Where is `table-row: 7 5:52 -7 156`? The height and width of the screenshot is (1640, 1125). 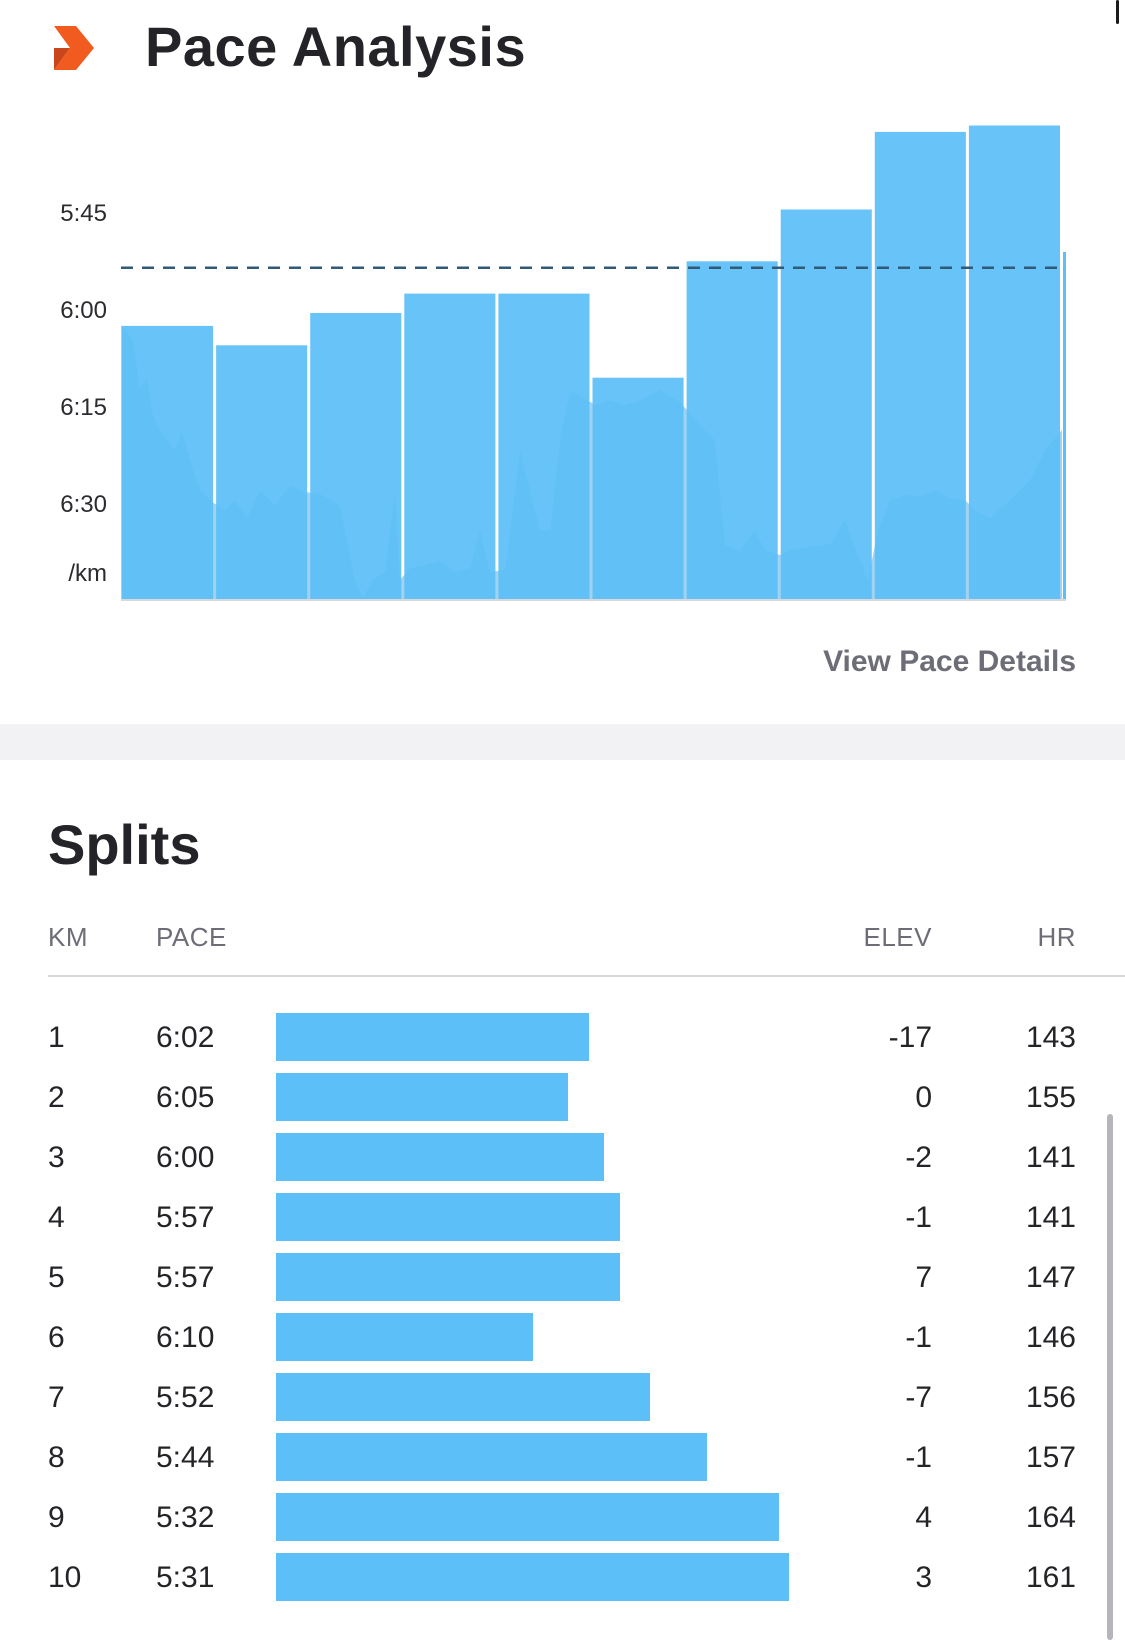
table-row: 7 5:52 -7 156 is located at coordinates (562, 1403).